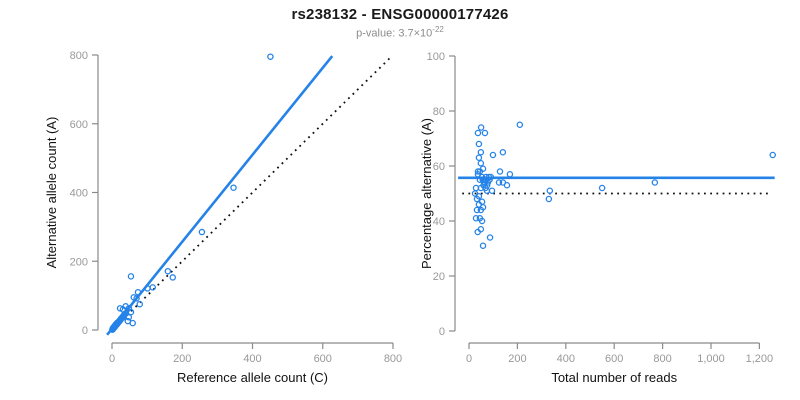 This screenshot has width=800, height=400. Describe the element at coordinates (439, 222) in the screenshot. I see `y-tick-label: 40` at that location.